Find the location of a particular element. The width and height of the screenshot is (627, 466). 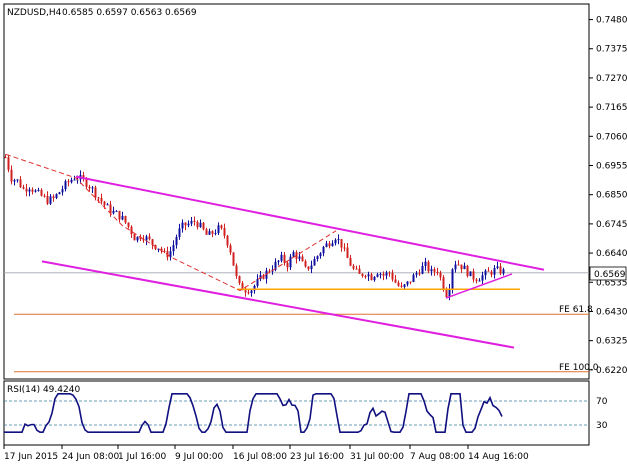

current-price-label: 0.6569 is located at coordinates (610, 275).